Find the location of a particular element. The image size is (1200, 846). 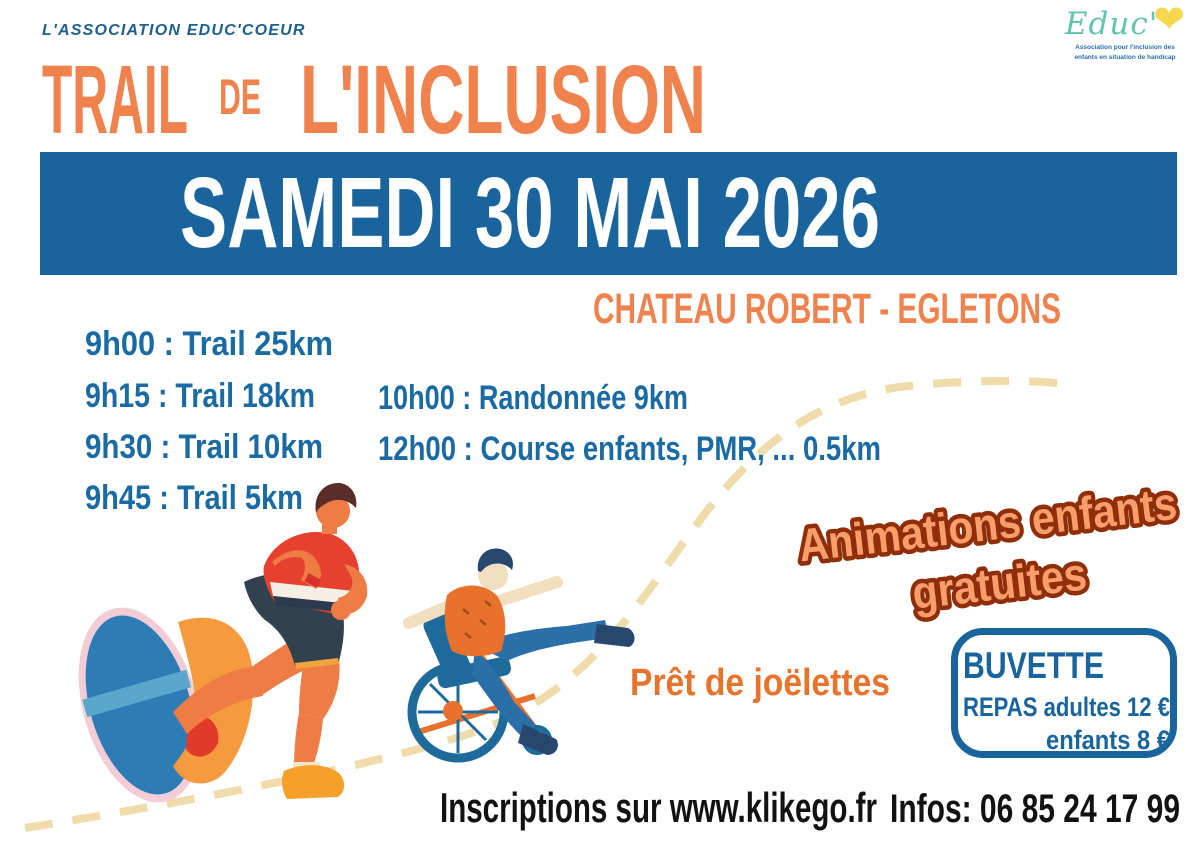

schedule-item-course-enfants: 12h00 : Course enfants, PMR, ... 0.5km is located at coordinates (629, 449).